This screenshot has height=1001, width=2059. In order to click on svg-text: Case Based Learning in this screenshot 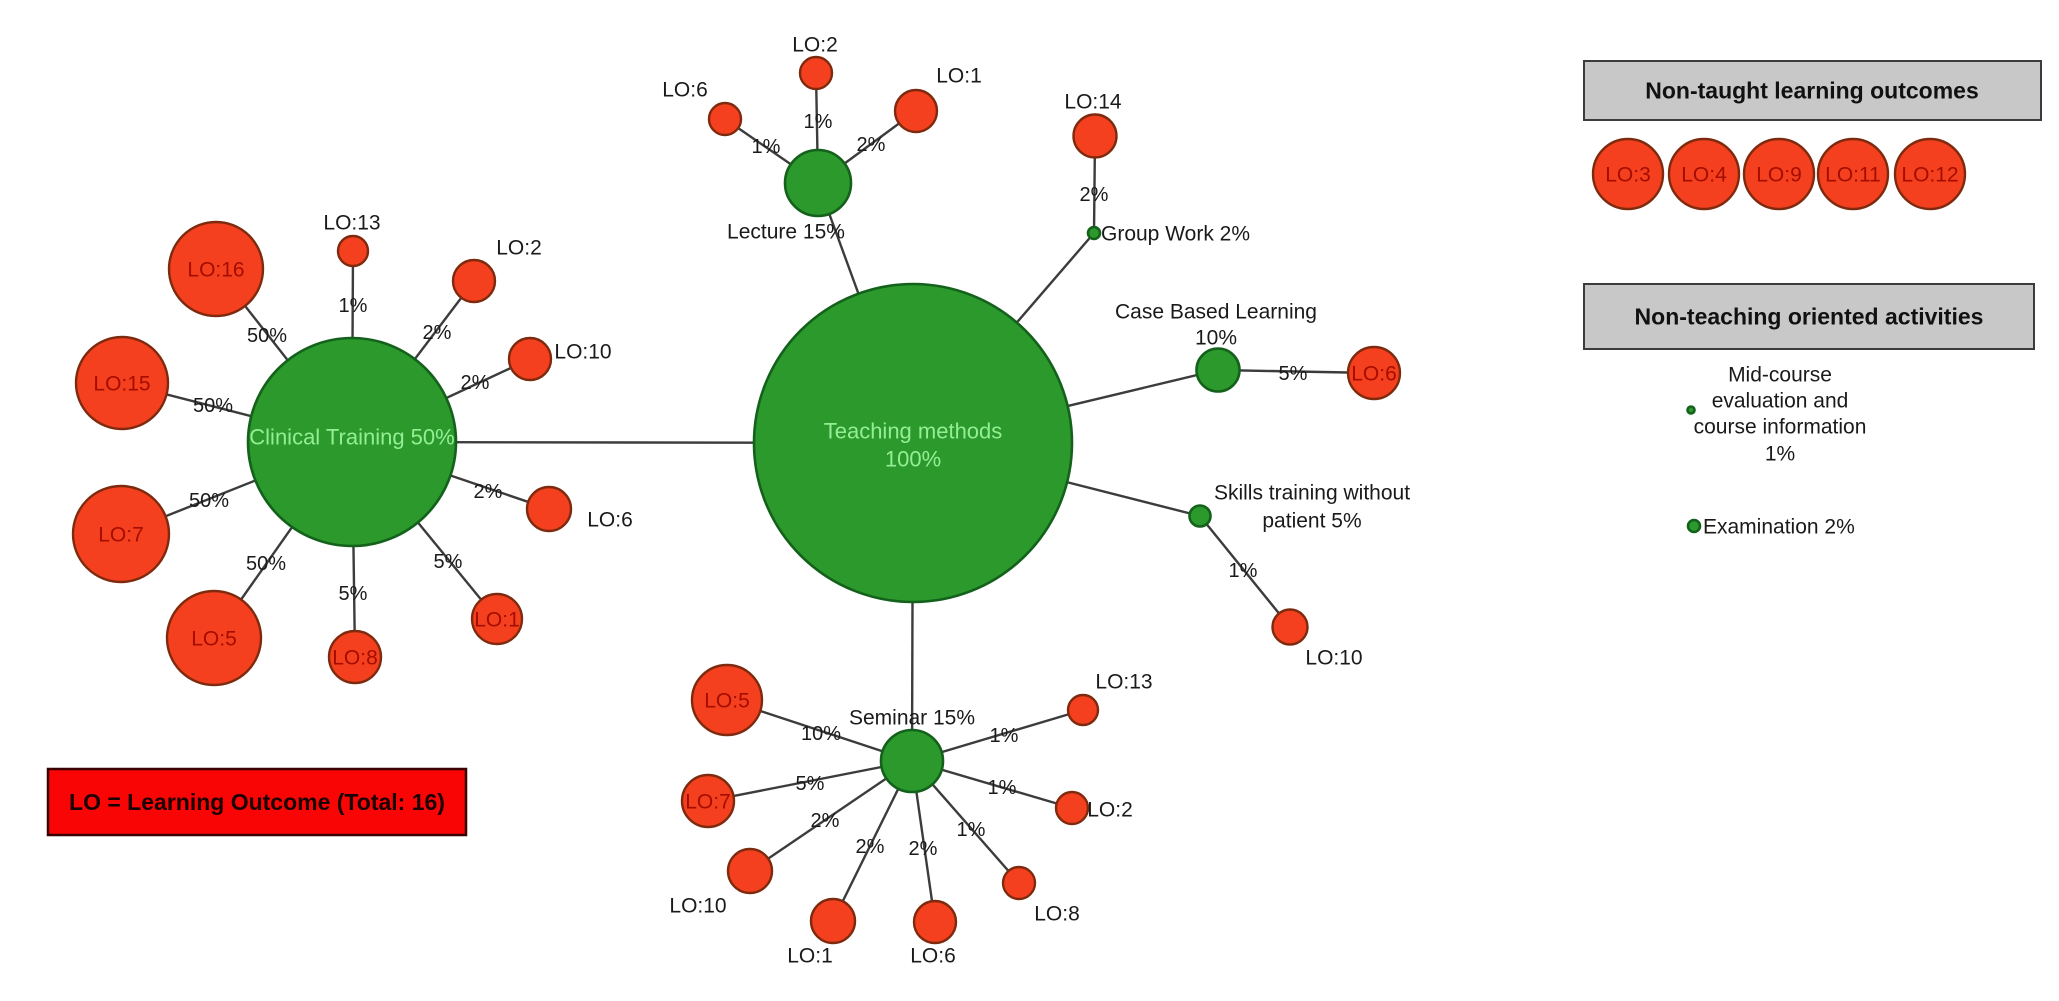, I will do `click(1216, 311)`.